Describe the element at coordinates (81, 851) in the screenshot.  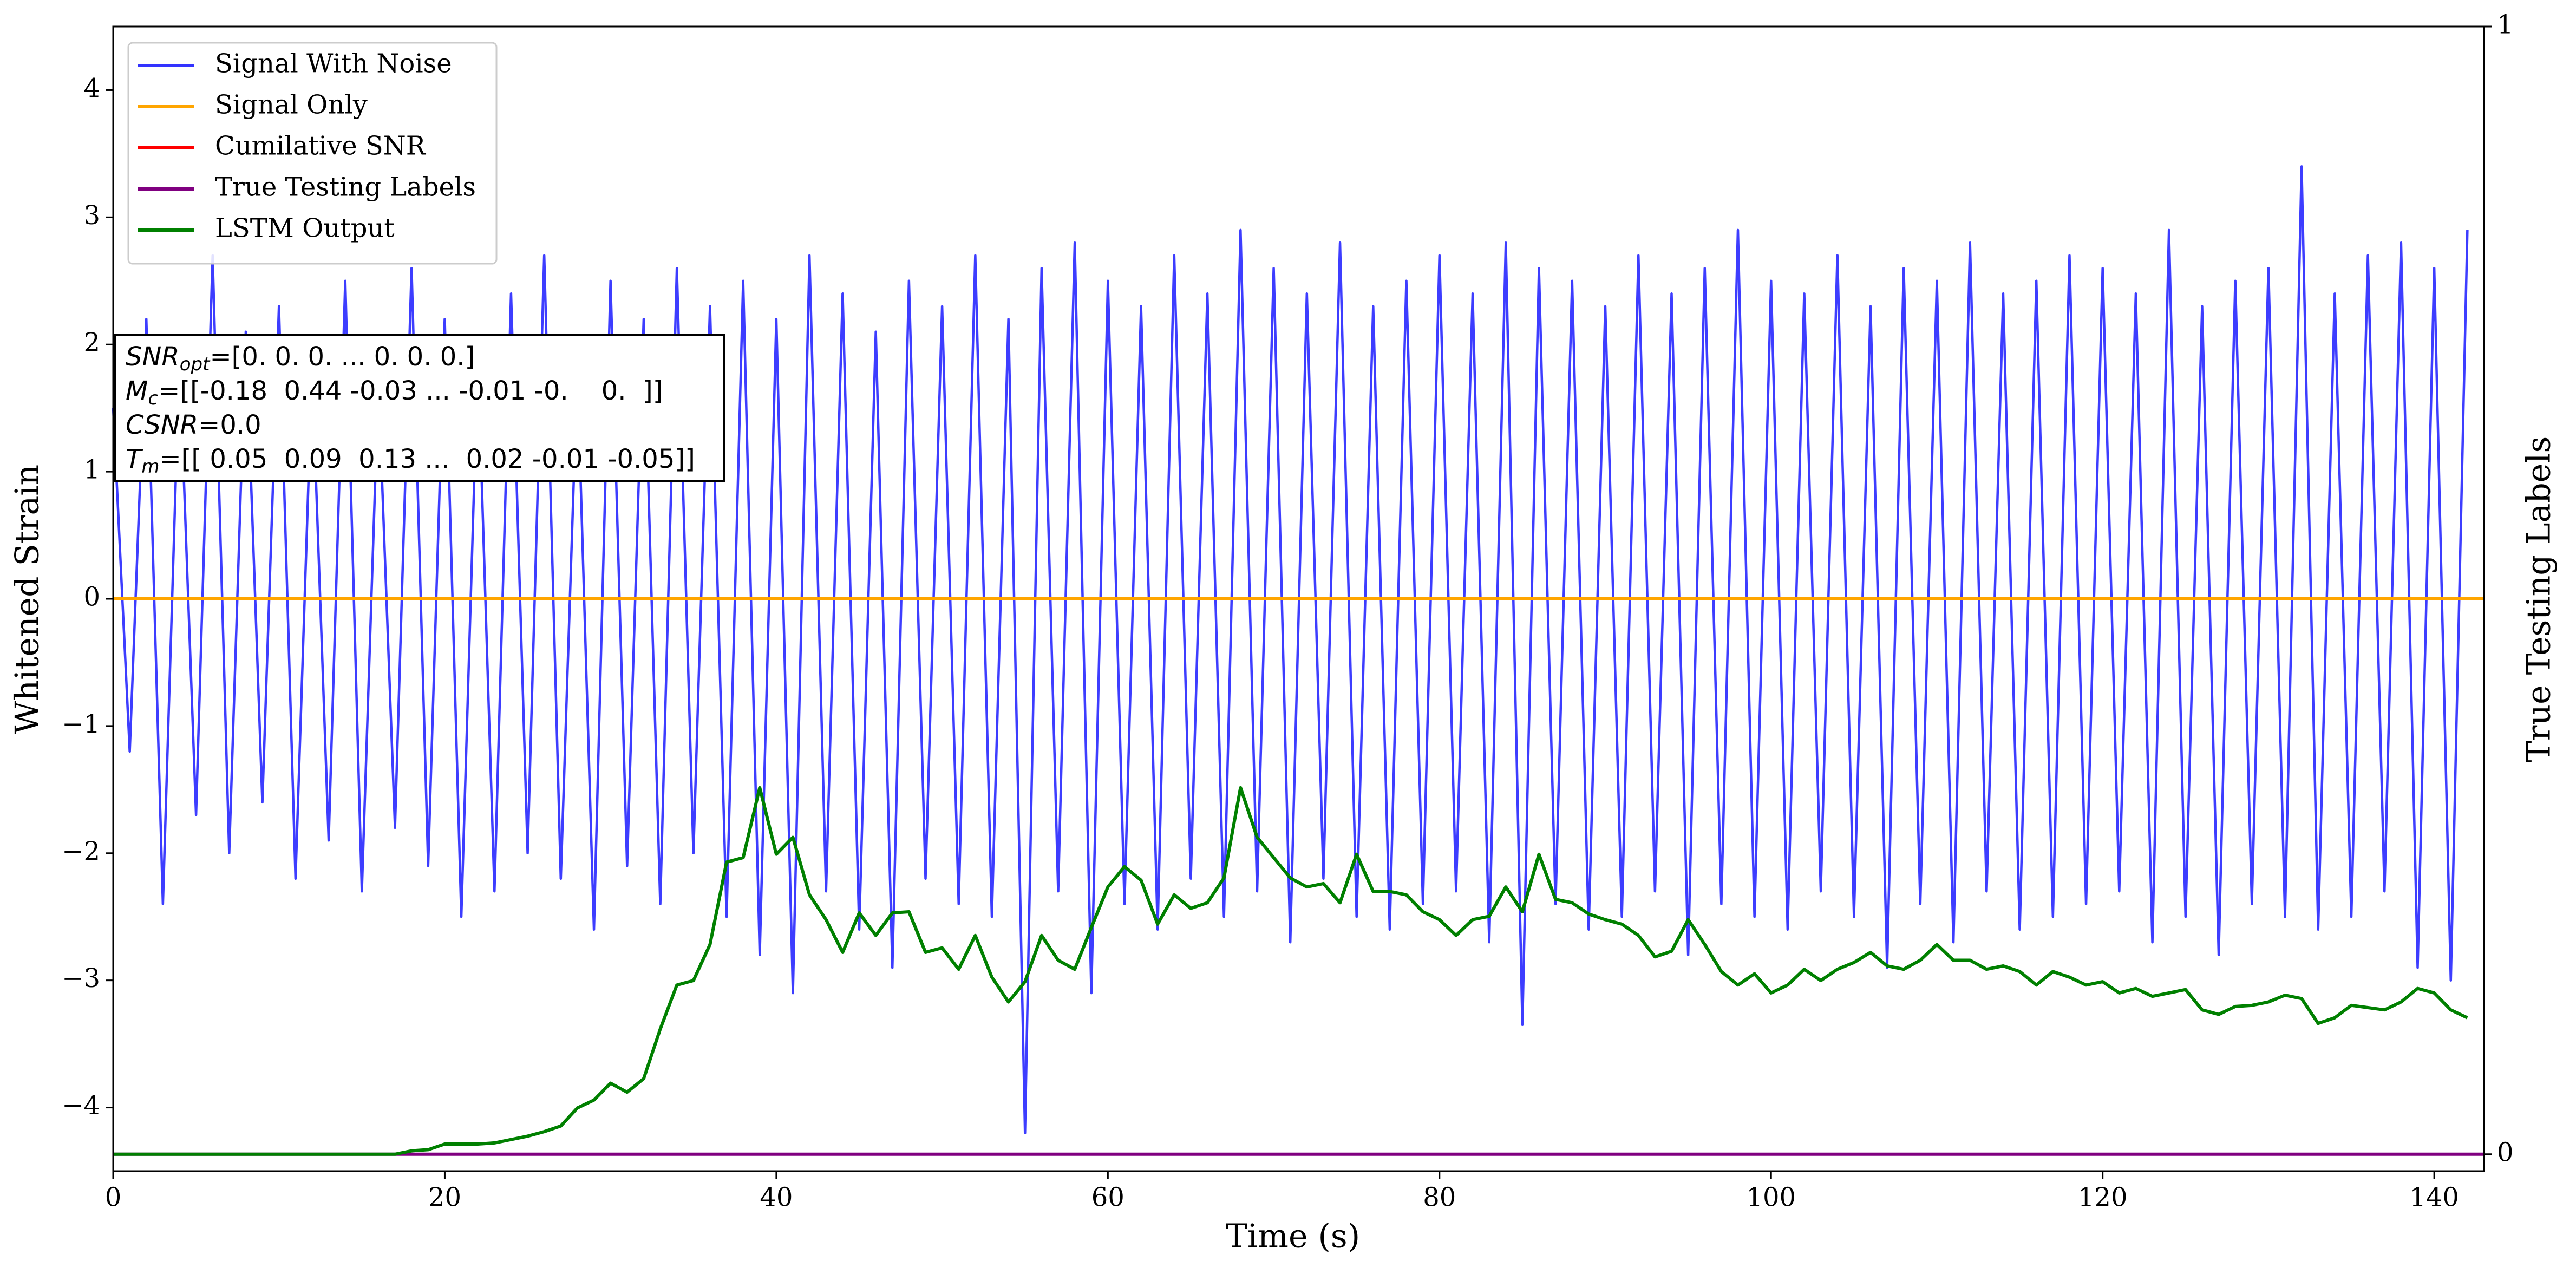
I see `y-tick-label: −2` at that location.